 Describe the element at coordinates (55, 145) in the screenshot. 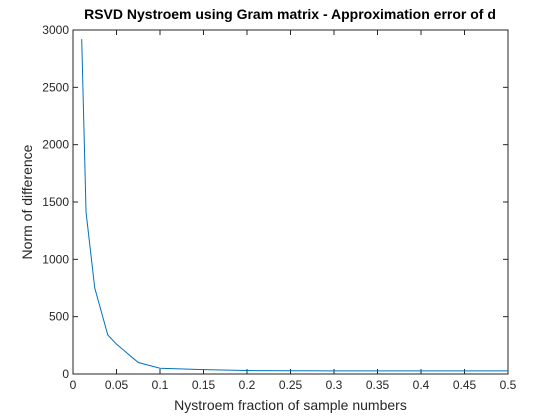

I see `y-tick-label: 2000` at that location.